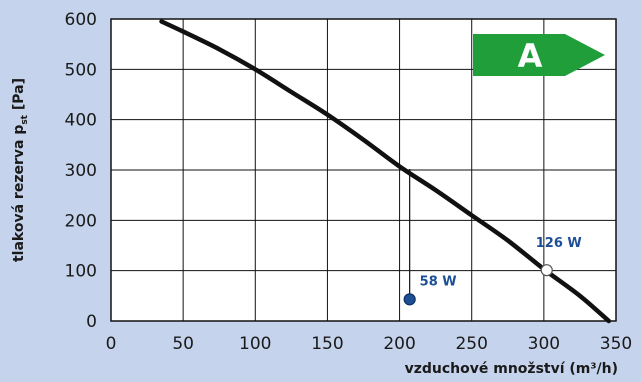 The image size is (641, 382). I want to click on y-tick-labels: 0 100 200 300 400 500 600, so click(81, 171).